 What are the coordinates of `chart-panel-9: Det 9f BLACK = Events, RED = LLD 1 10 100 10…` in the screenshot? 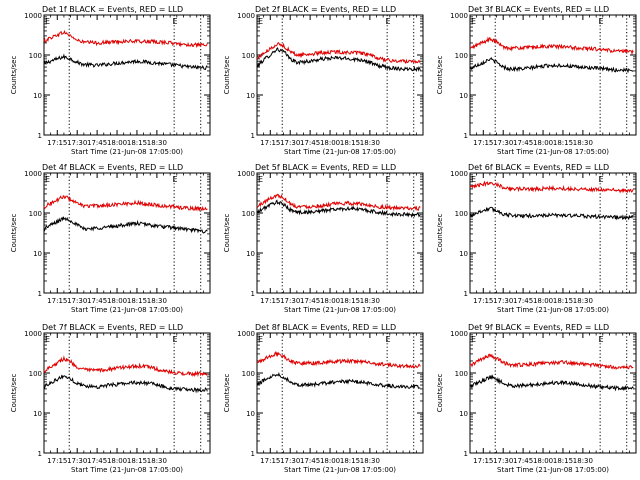 It's located at (536, 398).